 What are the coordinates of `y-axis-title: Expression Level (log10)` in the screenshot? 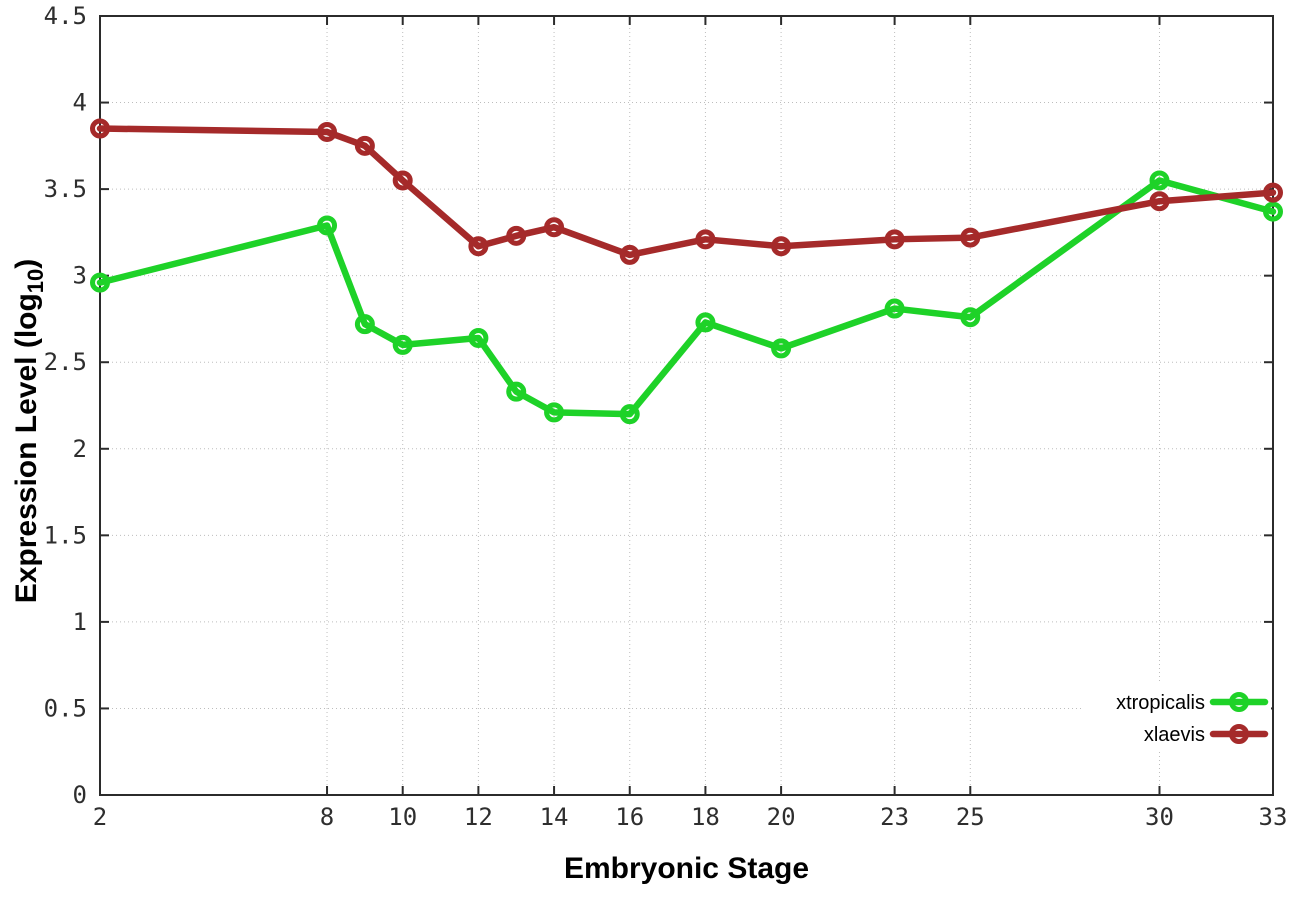 It's located at (29, 431).